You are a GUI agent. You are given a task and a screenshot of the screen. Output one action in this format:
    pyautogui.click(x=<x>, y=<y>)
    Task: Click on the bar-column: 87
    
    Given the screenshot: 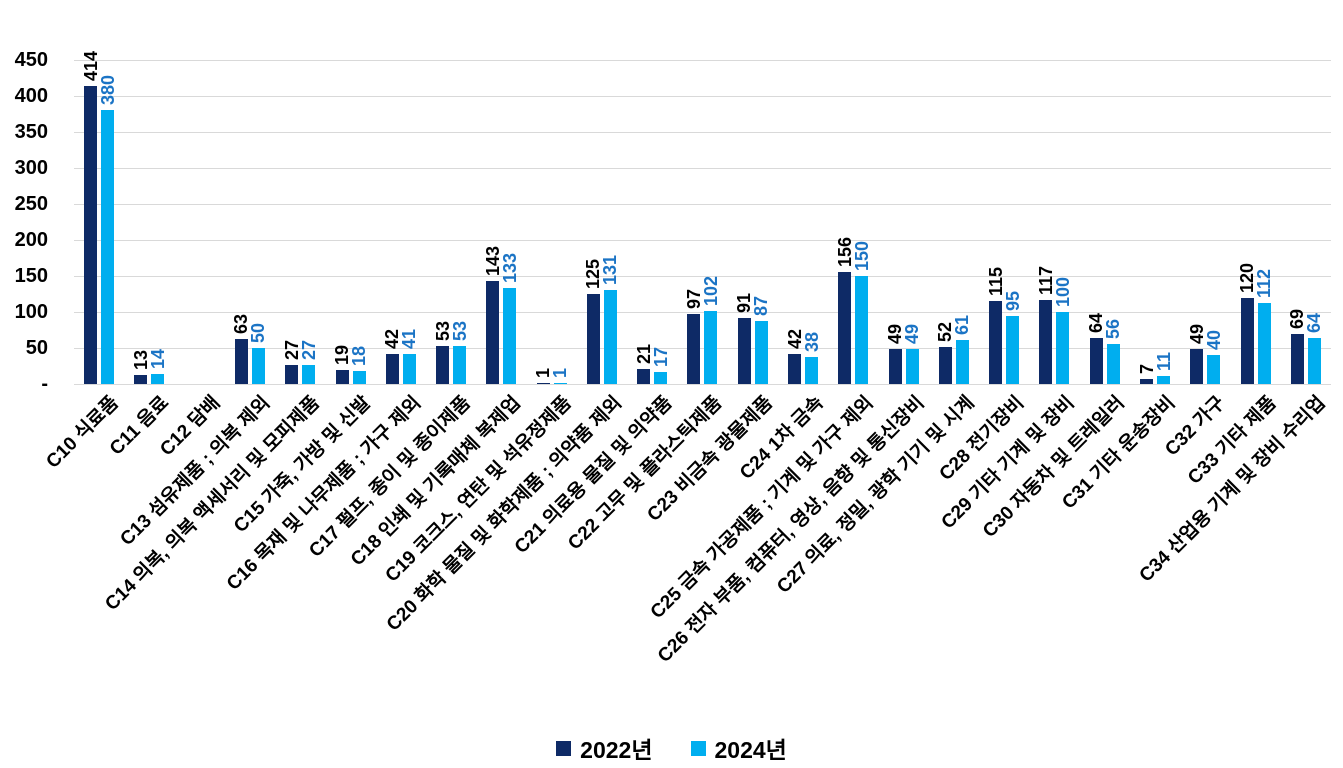 What is the action you would take?
    pyautogui.click(x=761, y=222)
    